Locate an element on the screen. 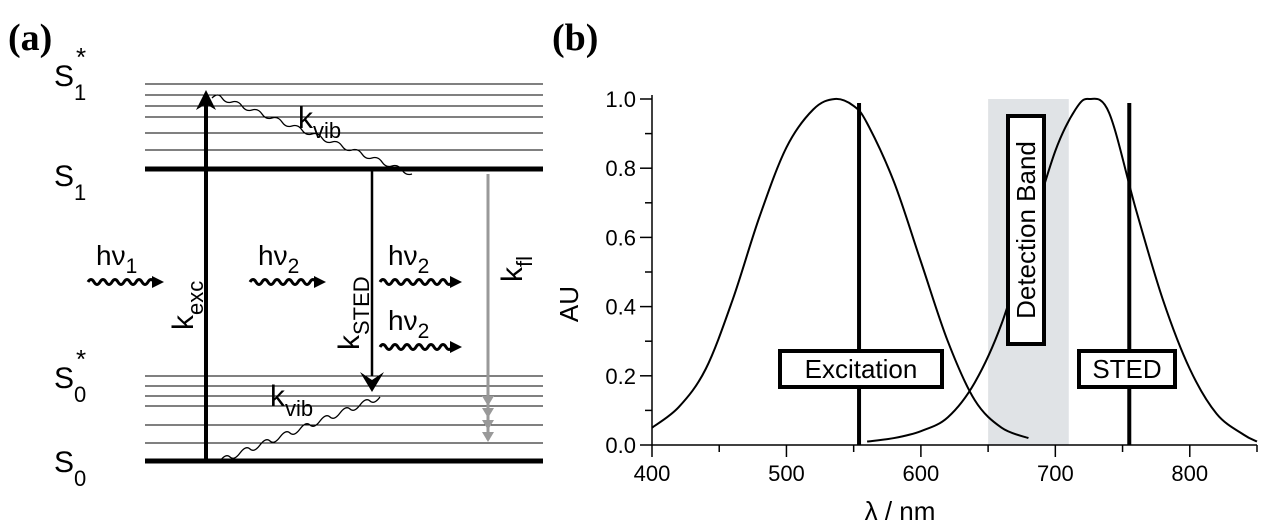 Image resolution: width=1267 pixels, height=524 pixels. x-tick-label: 400 is located at coordinates (652, 473).